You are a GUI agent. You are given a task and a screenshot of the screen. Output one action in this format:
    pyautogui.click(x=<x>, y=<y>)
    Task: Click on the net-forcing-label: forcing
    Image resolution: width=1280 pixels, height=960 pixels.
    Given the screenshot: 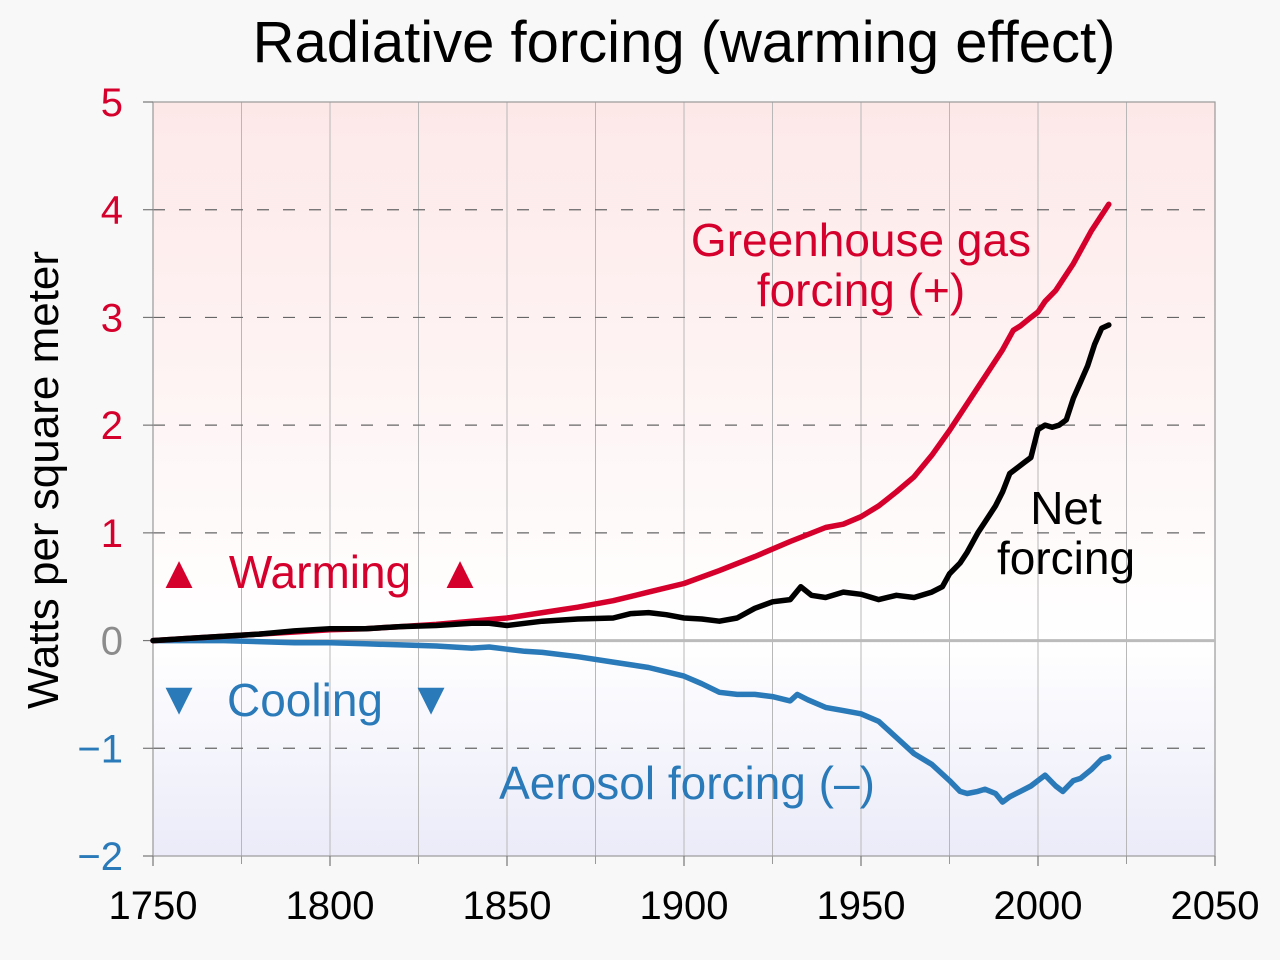 What is the action you would take?
    pyautogui.click(x=1066, y=558)
    